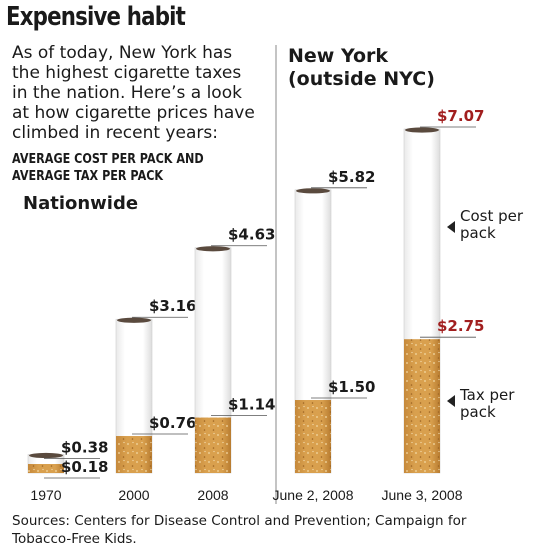 The width and height of the screenshot is (546, 551). What do you see at coordinates (133, 495) in the screenshot?
I see `category-label: 2000` at bounding box center [133, 495].